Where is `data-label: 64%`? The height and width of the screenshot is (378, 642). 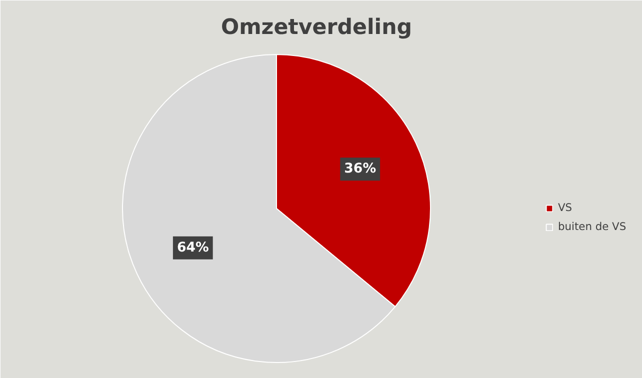 data-label: 64% is located at coordinates (192, 248).